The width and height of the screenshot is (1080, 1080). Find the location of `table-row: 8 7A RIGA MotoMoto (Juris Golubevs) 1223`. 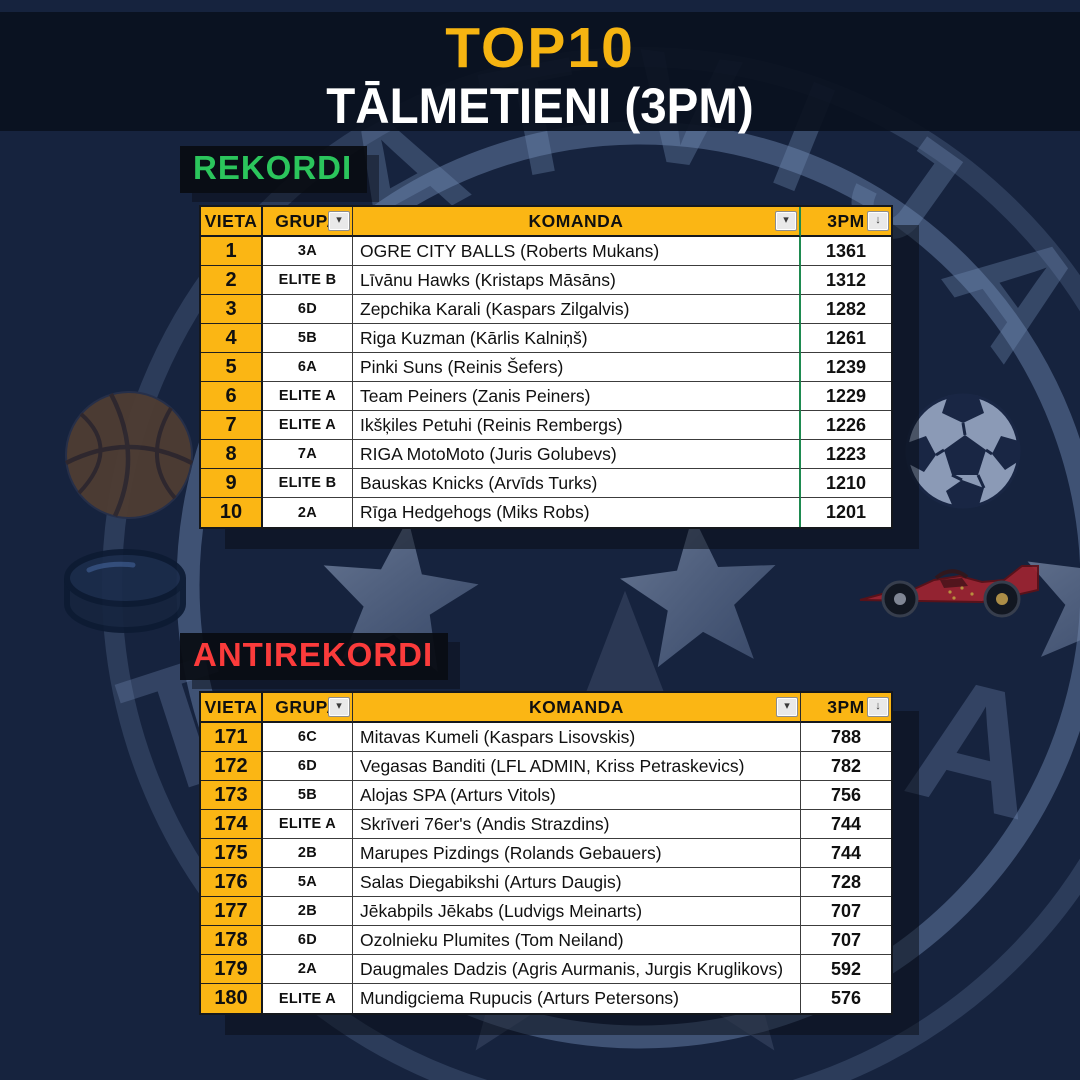

table-row: 8 7A RIGA MotoMoto (Juris Golubevs) 1223 is located at coordinates (546, 454).